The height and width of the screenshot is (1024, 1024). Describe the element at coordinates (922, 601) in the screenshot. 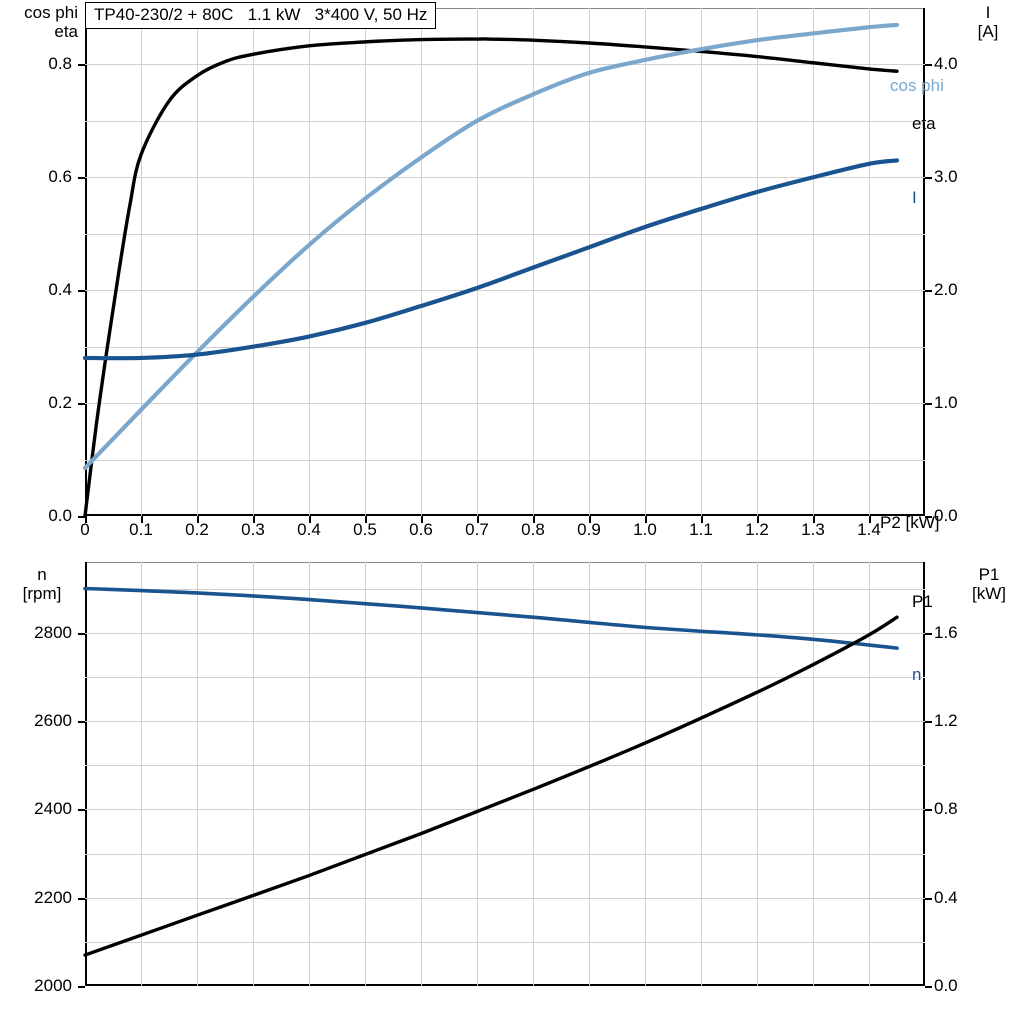

I see `curve-label-power-input: P1` at that location.